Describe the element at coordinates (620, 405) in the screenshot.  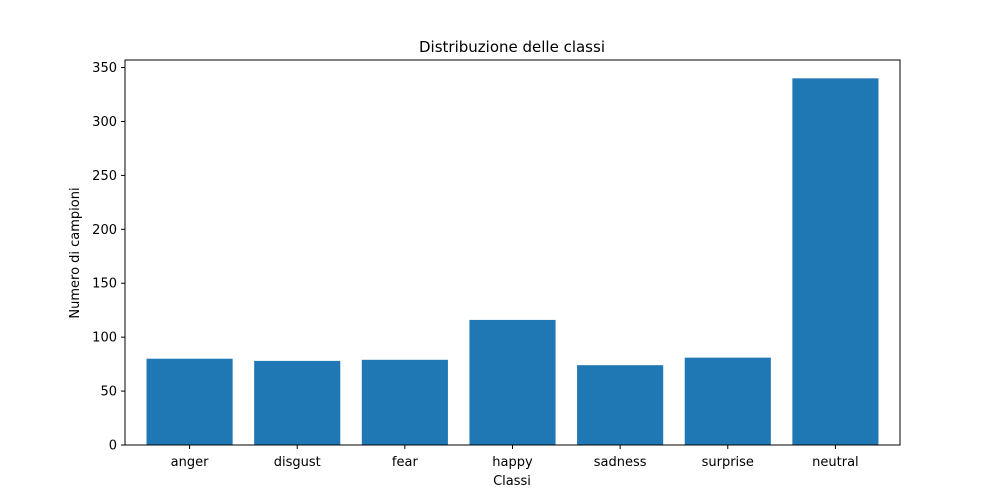
I see `bar-sadness` at that location.